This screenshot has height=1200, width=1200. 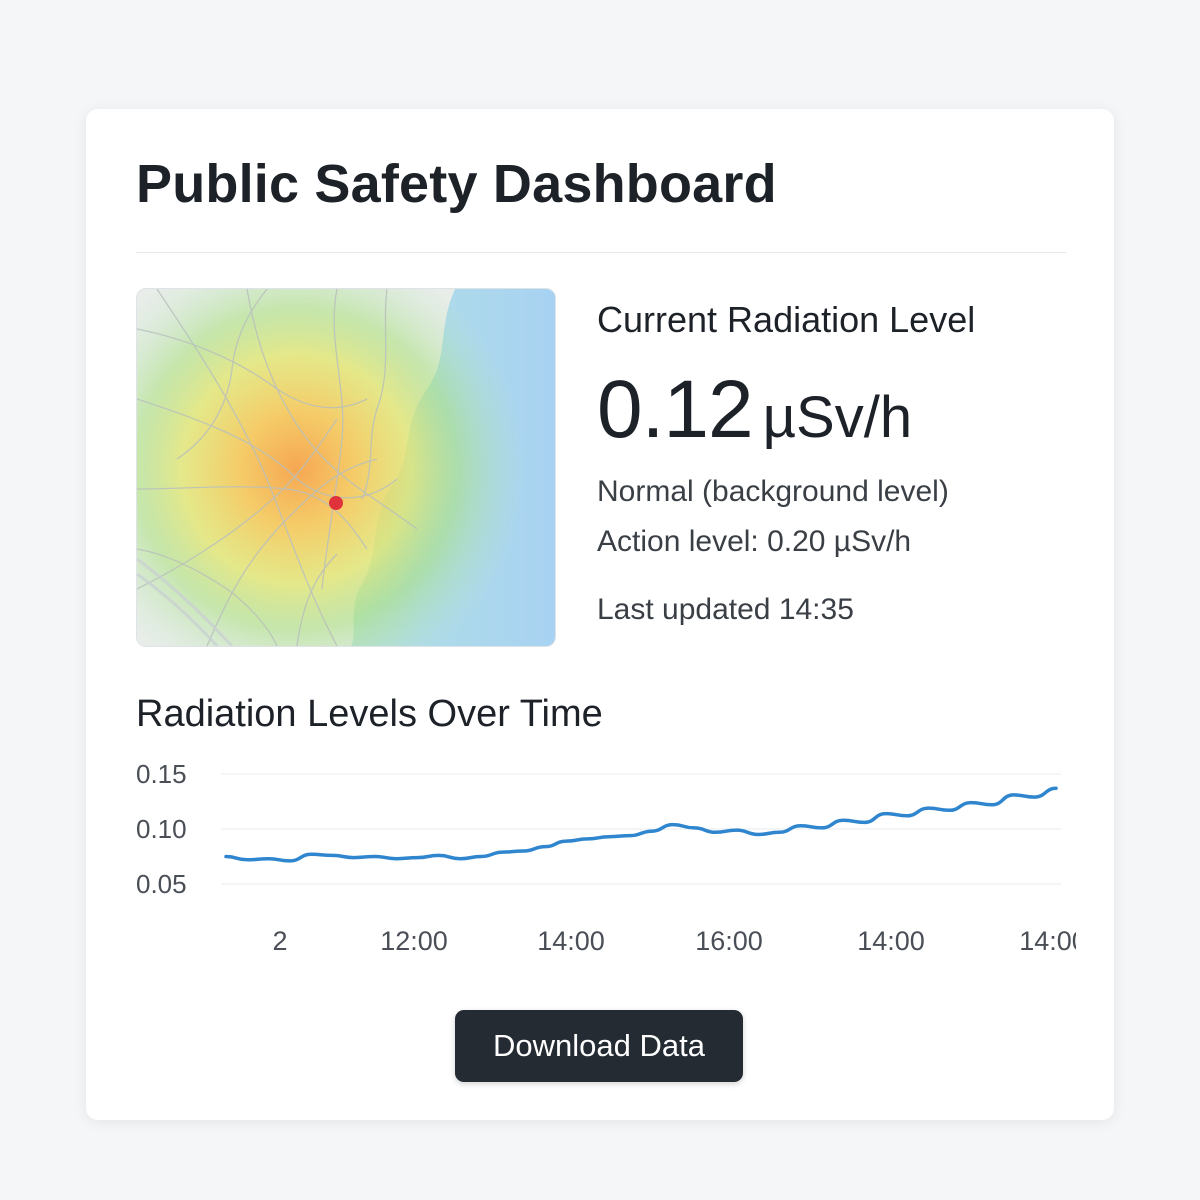 What do you see at coordinates (414, 941) in the screenshot?
I see `x-tick-label: 12:00` at bounding box center [414, 941].